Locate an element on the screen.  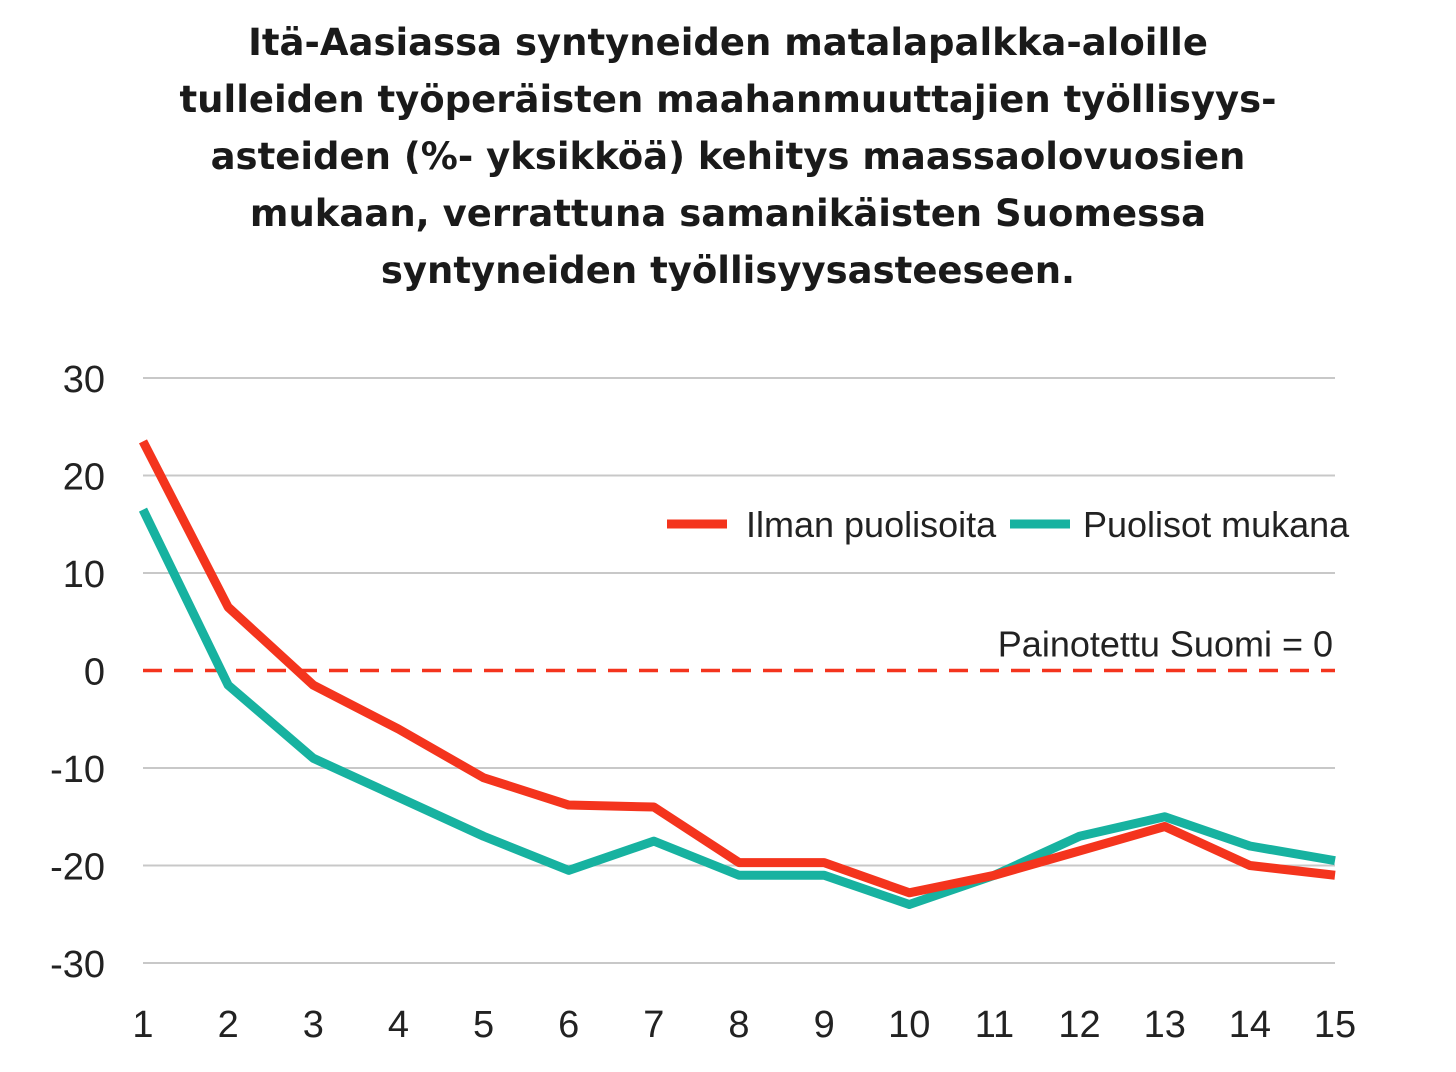
x-tick-label: 13 is located at coordinates (1165, 1025).